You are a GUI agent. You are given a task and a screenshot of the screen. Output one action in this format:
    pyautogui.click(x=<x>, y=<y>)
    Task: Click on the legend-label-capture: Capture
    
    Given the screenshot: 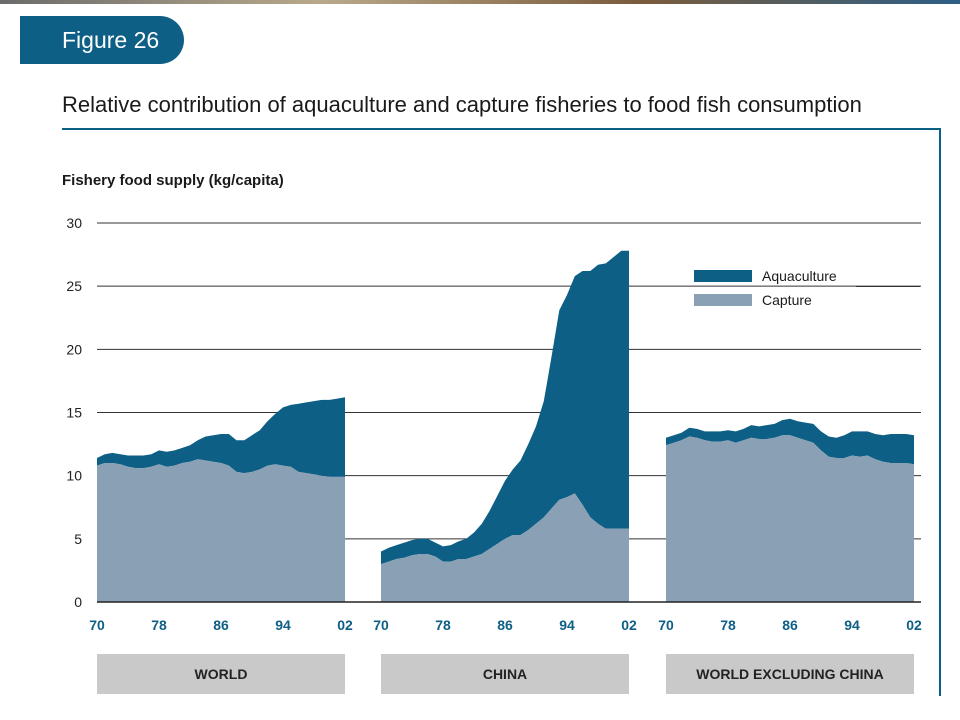 What is the action you would take?
    pyautogui.click(x=787, y=300)
    